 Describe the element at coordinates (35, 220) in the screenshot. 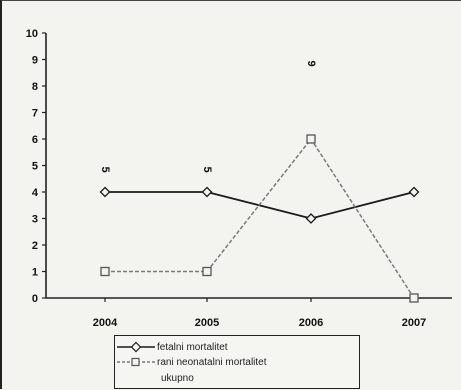

I see `y-tick-label: 3` at that location.